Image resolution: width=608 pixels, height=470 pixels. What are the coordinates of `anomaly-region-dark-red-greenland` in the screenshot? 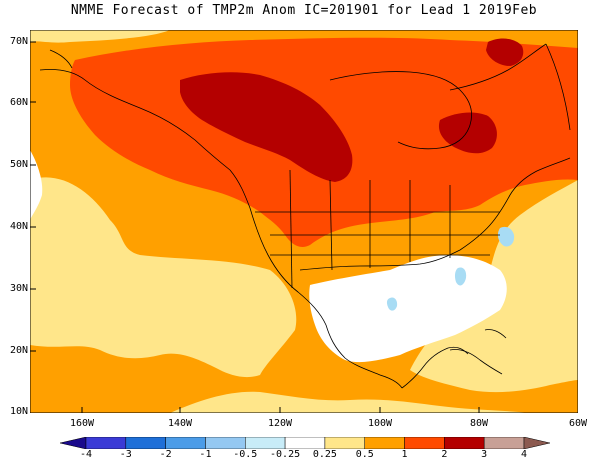 It's located at (505, 52).